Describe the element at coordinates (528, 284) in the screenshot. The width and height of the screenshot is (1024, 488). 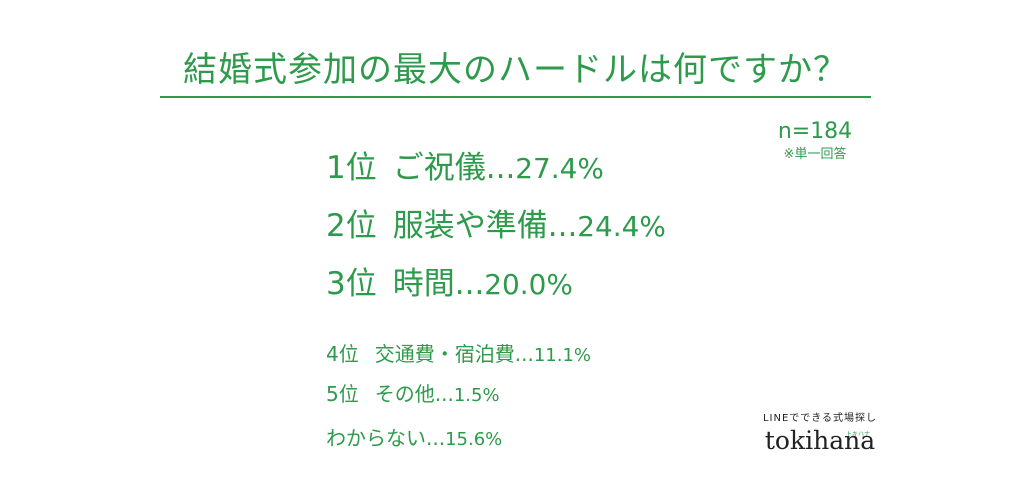
I see `rank-value: 20.0%` at that location.